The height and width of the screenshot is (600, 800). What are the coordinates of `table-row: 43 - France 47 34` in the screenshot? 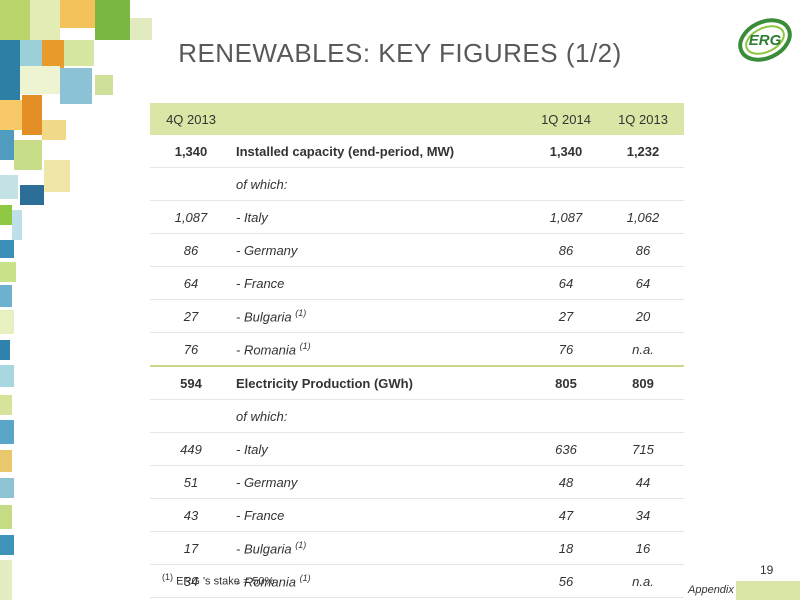 It's located at (417, 515).